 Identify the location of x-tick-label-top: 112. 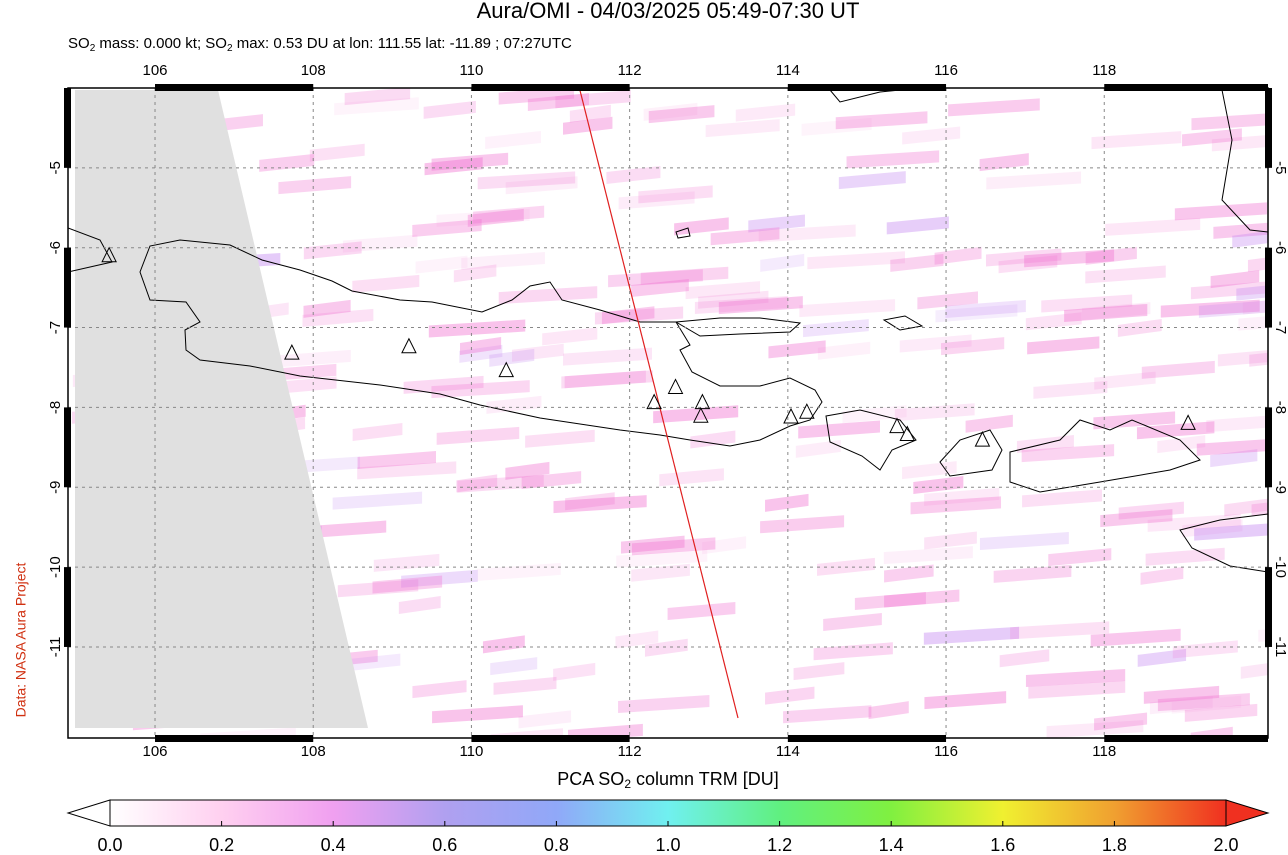
(630, 70).